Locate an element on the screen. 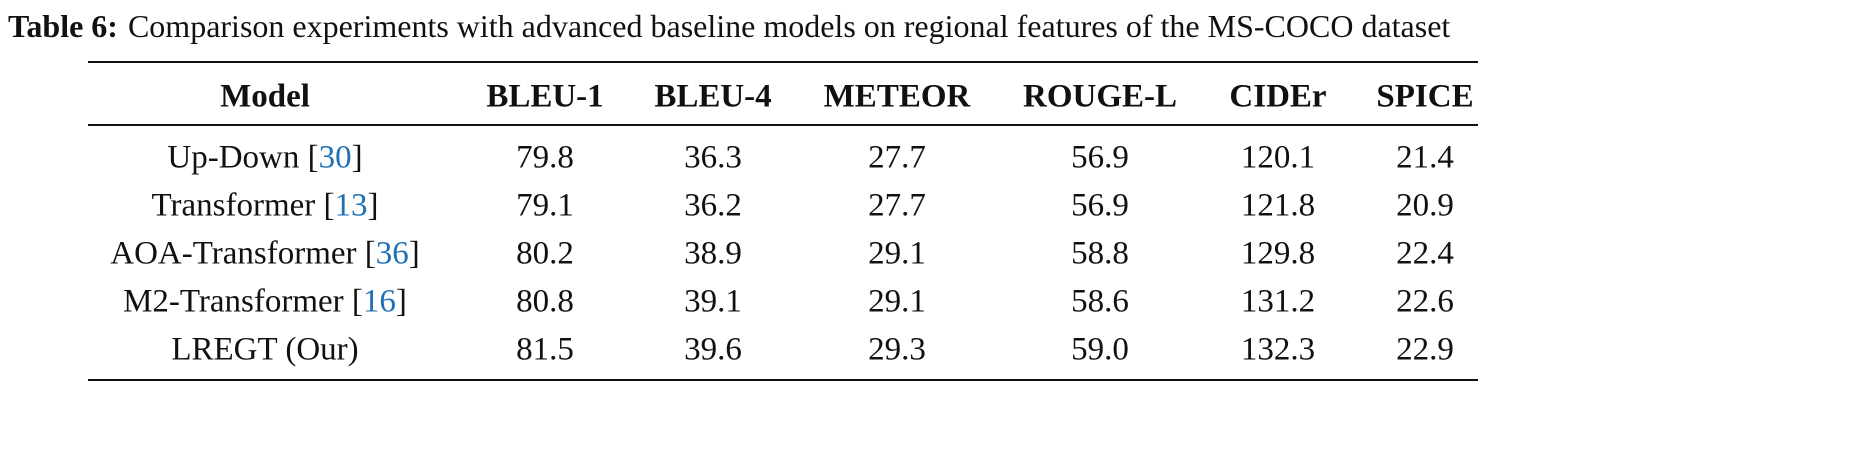  header-cell: BLEU-1 is located at coordinates (545, 96).